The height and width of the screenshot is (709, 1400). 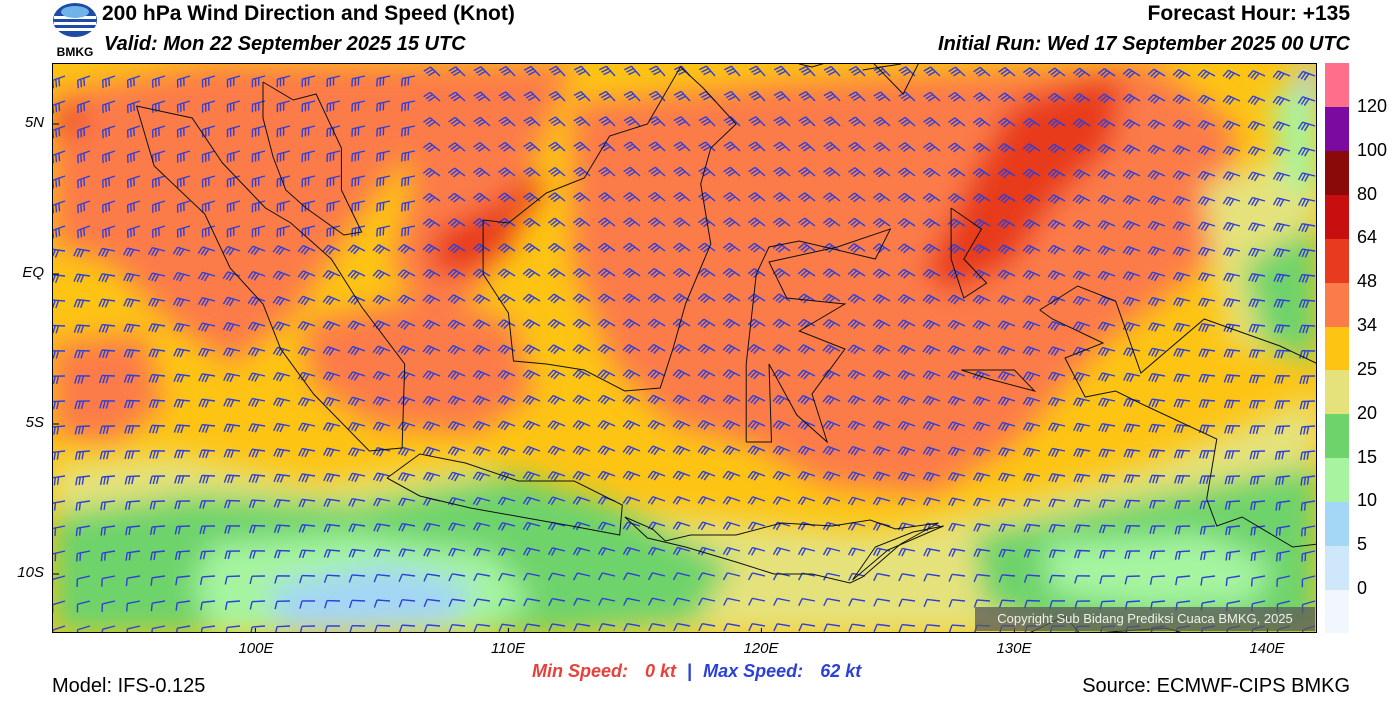 What do you see at coordinates (1367, 325) in the screenshot?
I see `colorbar-label: 34` at bounding box center [1367, 325].